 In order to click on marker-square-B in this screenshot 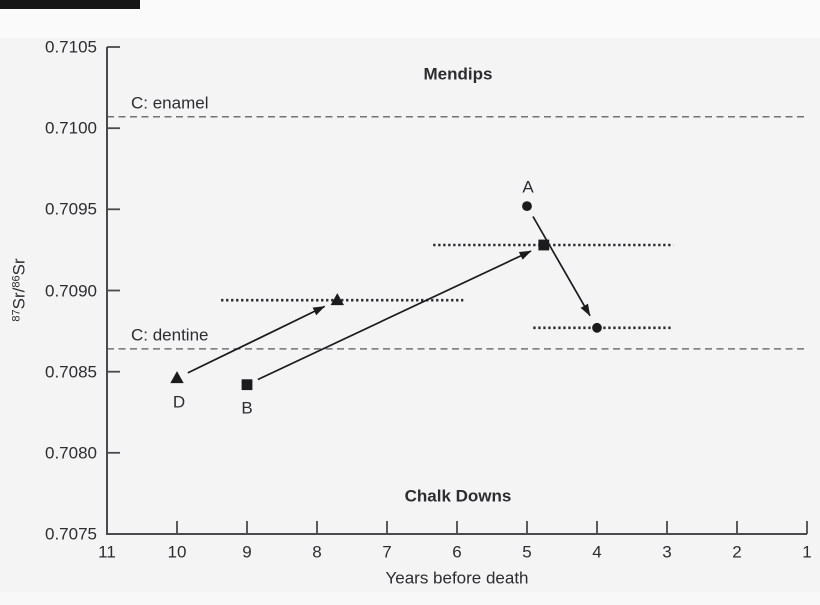, I will do `click(247, 385)`.